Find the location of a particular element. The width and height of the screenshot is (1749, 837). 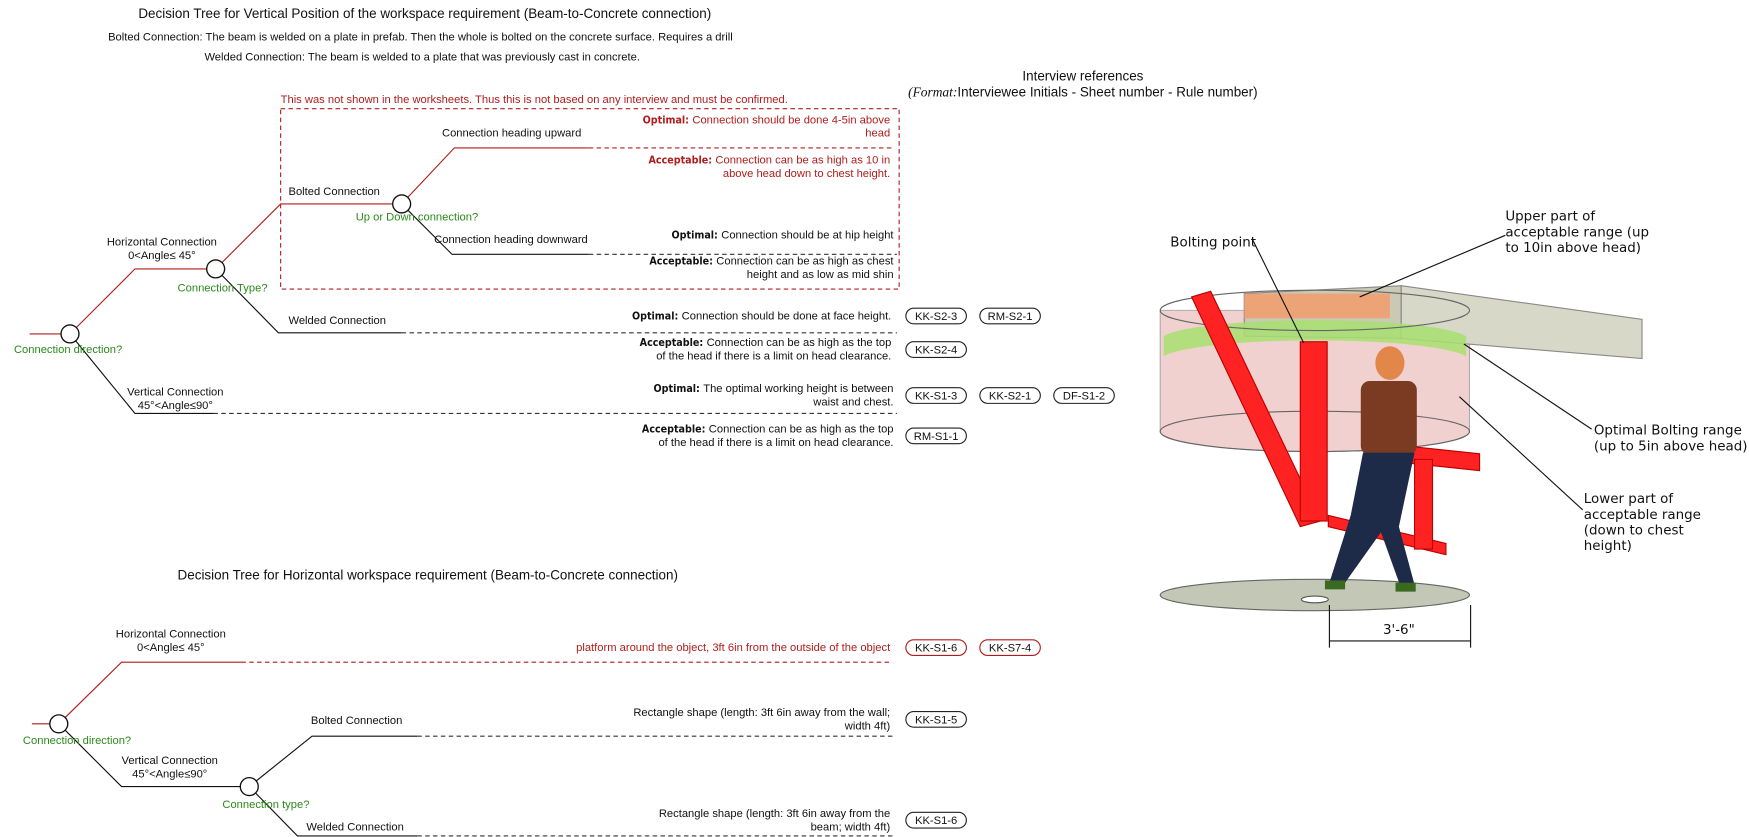

figure-label: (down to chest is located at coordinates (1634, 530).